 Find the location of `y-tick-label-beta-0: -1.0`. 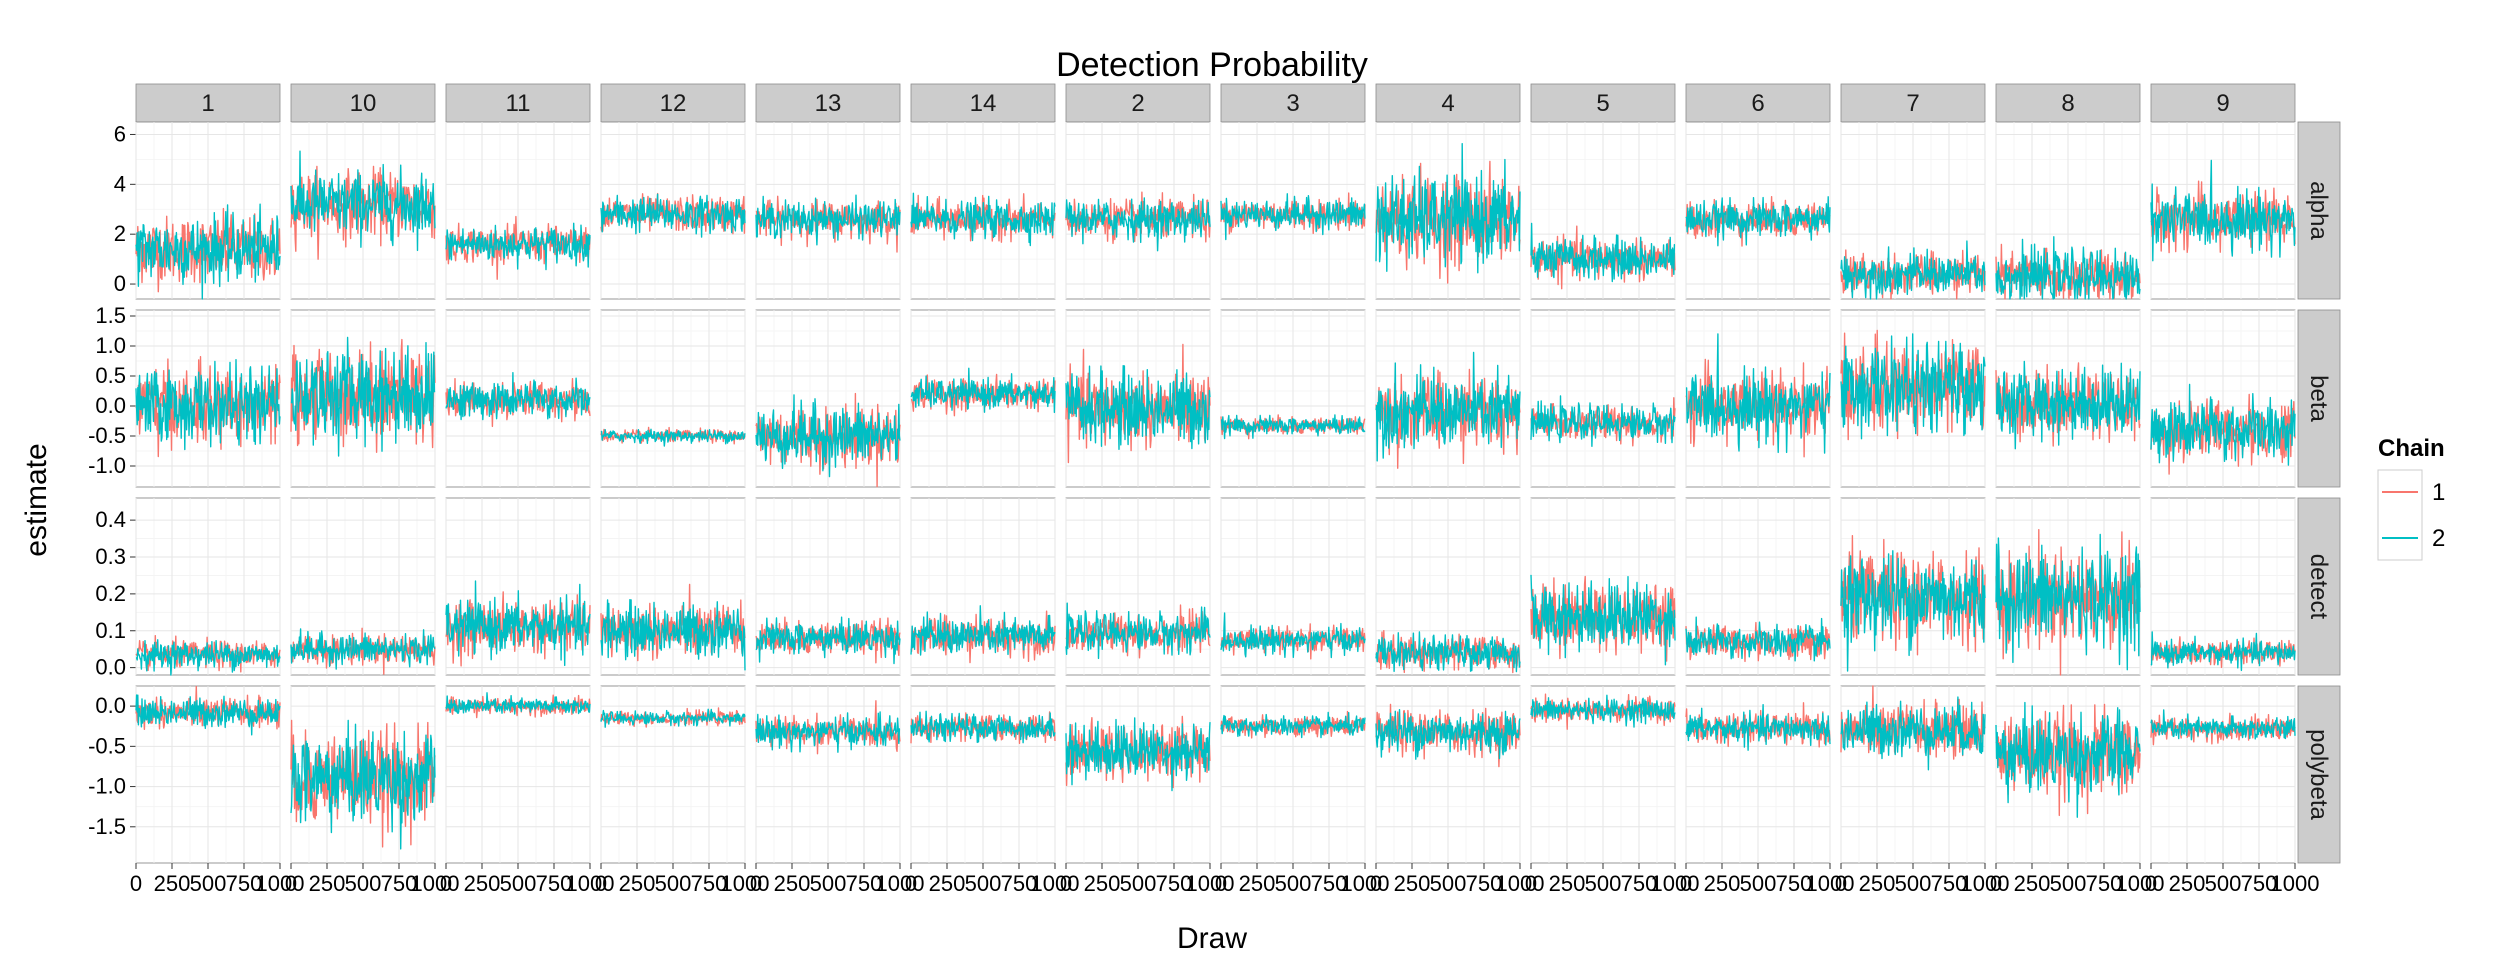

y-tick-label-beta-0: -1.0 is located at coordinates (107, 465).